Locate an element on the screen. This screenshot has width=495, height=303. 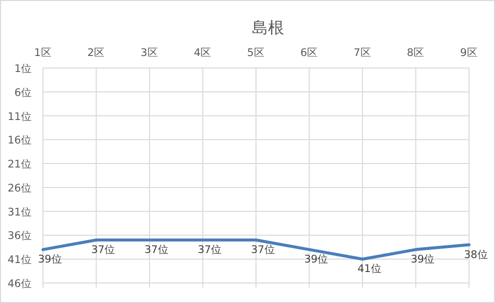
y-tick-label: 31位 is located at coordinates (20, 212).